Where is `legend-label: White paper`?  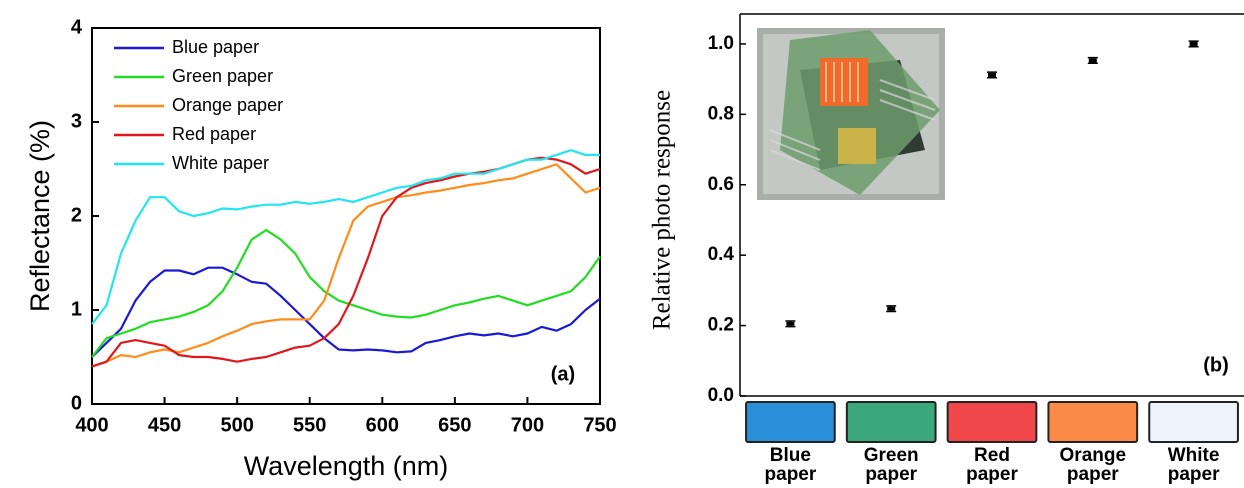 legend-label: White paper is located at coordinates (220, 163).